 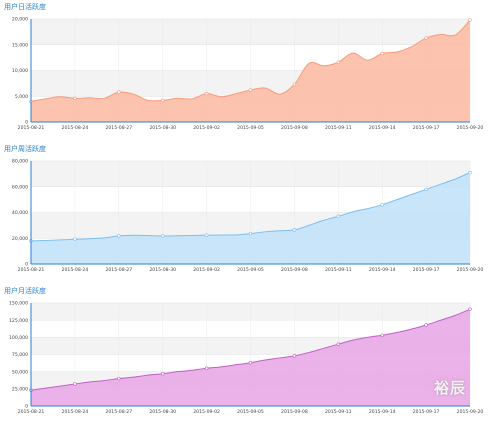 What do you see at coordinates (25, 291) in the screenshot?
I see `chart-title: 用户月活跃度` at bounding box center [25, 291].